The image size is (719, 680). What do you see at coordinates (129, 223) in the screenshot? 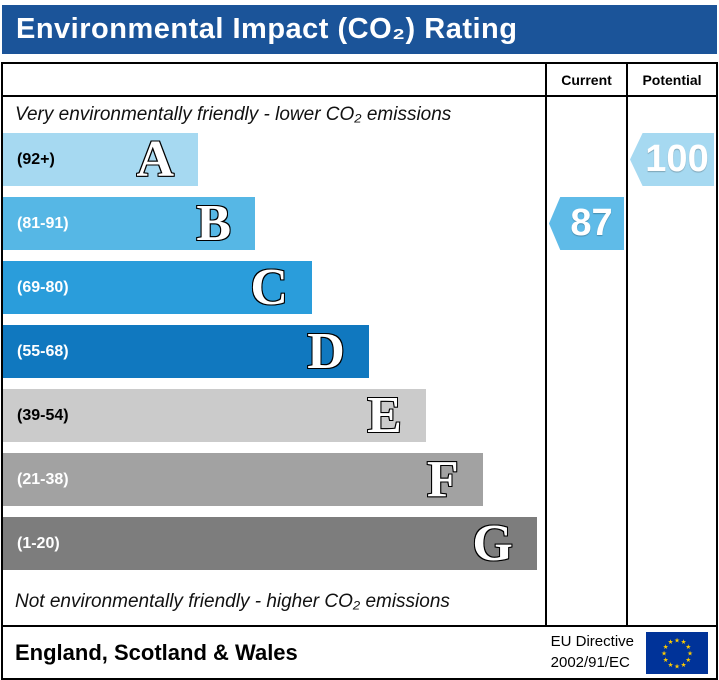
I see `band-bar-b: (81-91) B` at bounding box center [129, 223].